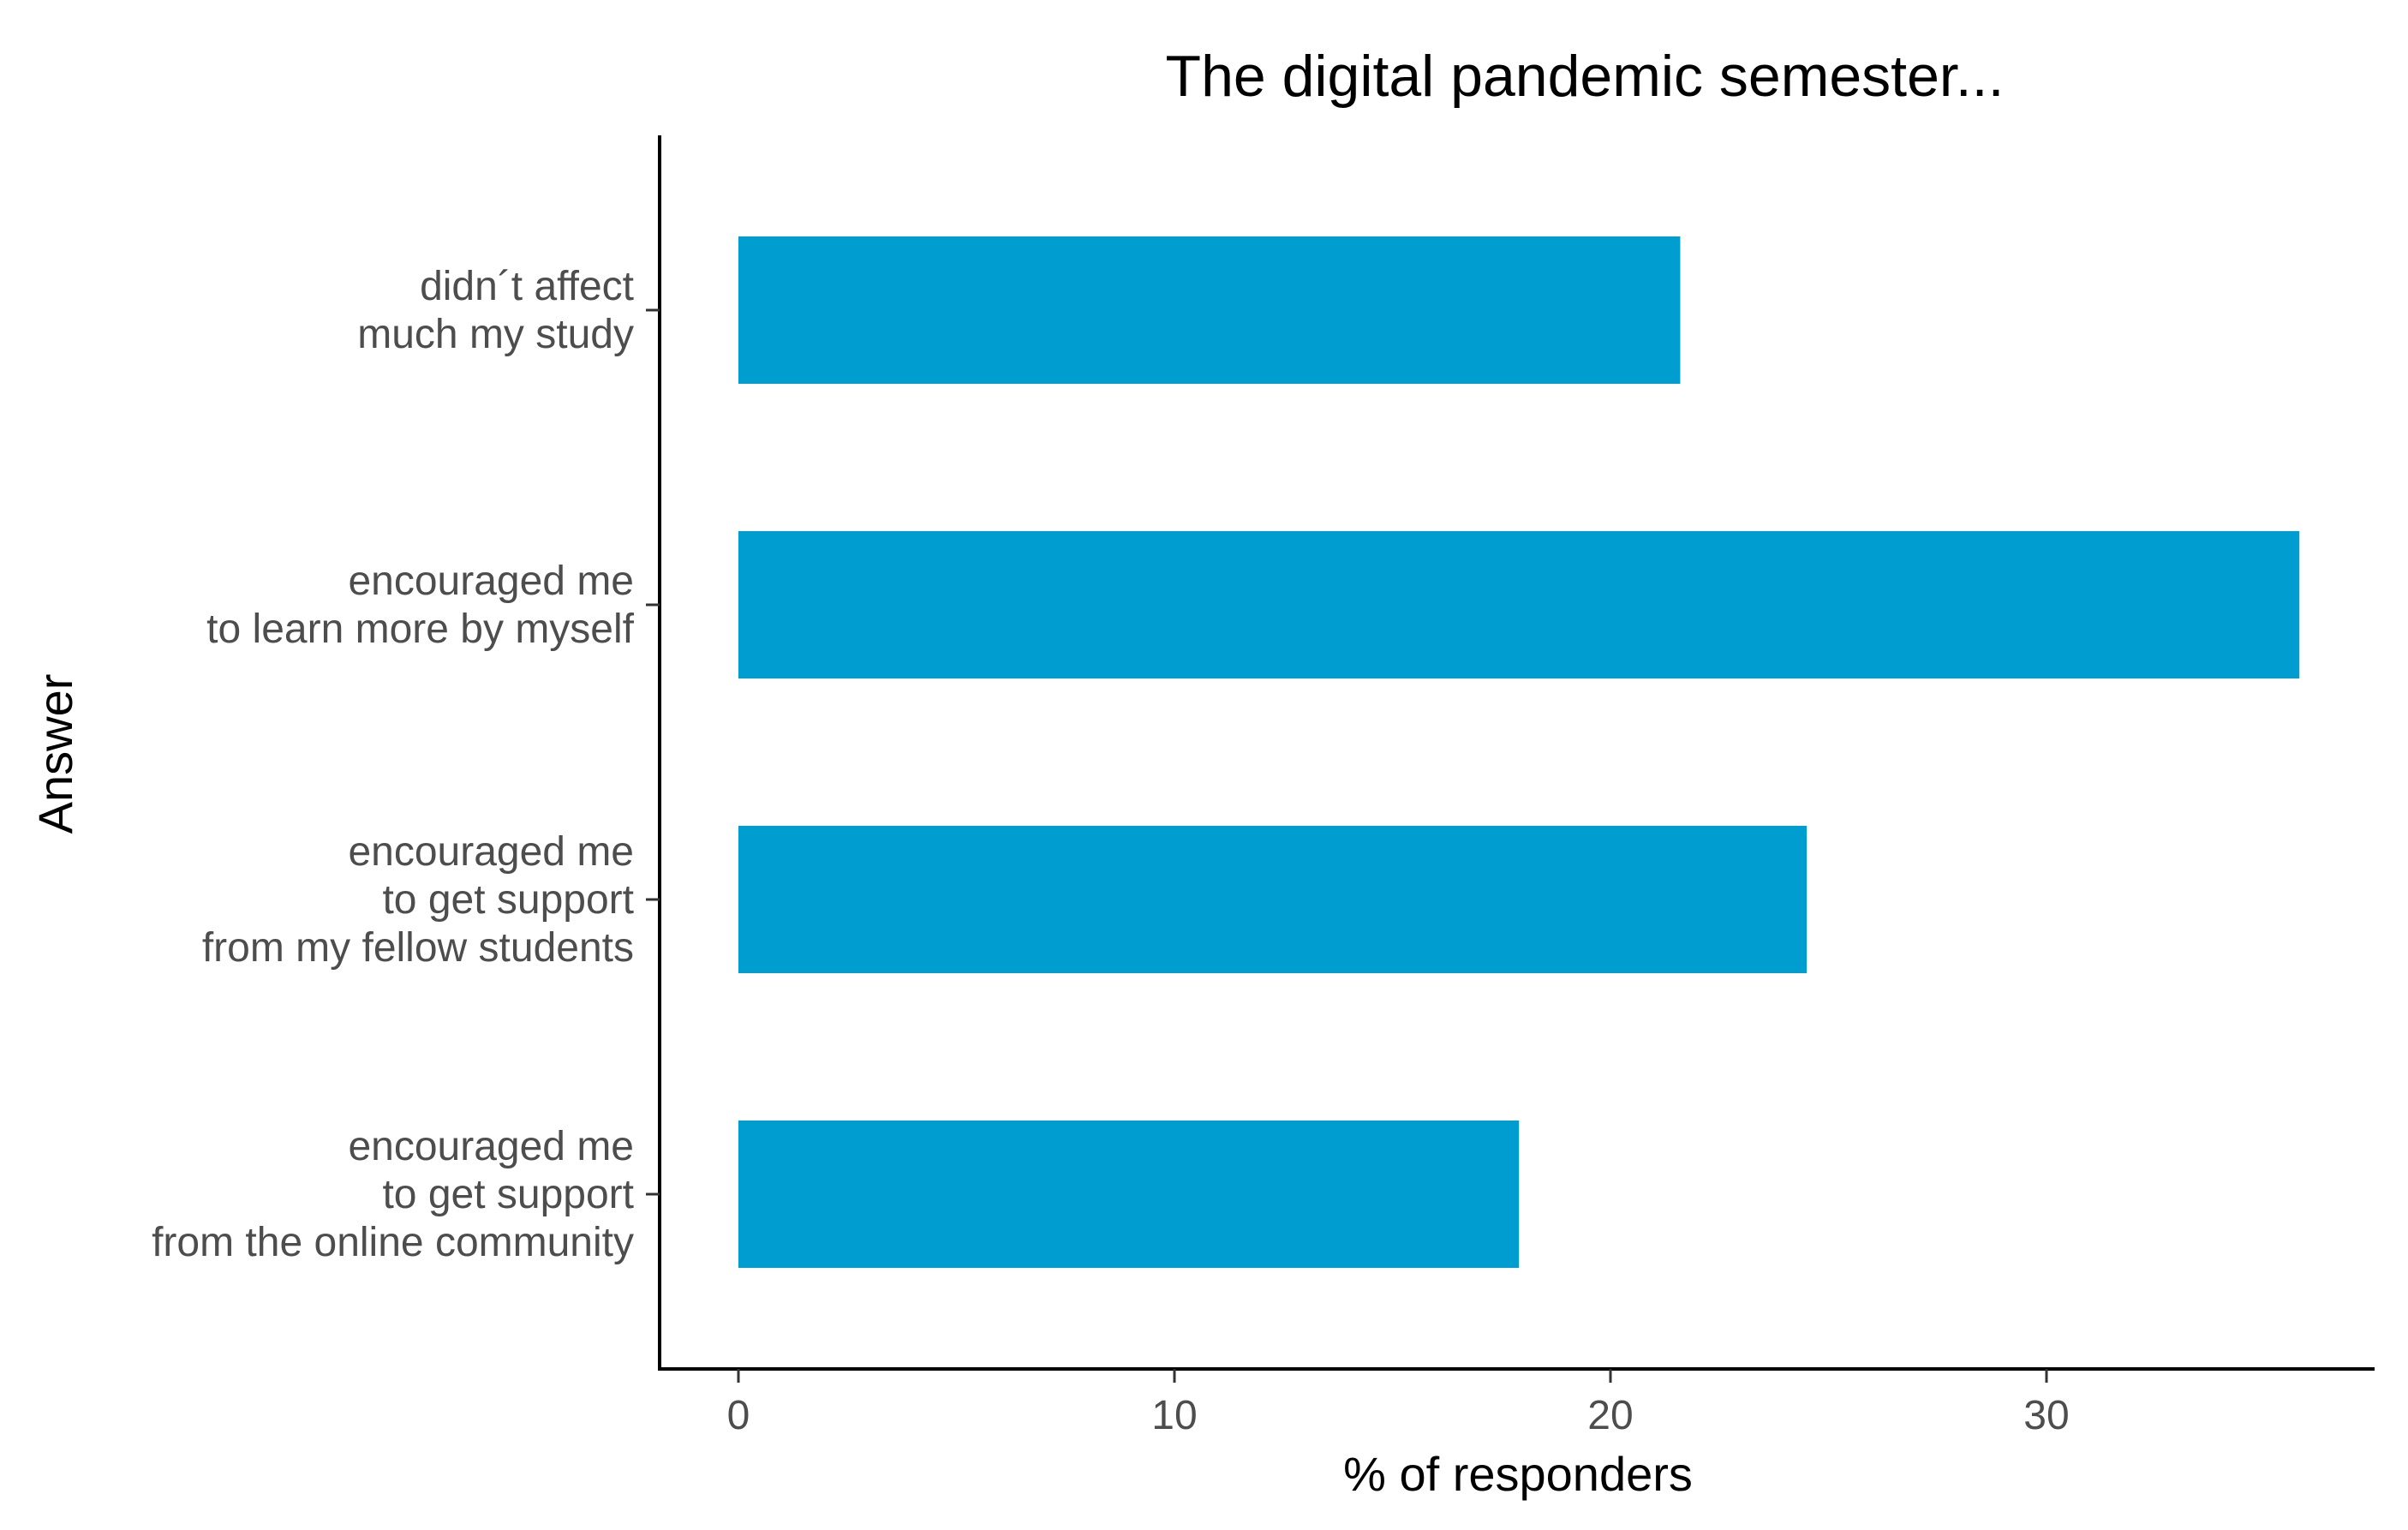  What do you see at coordinates (527, 286) in the screenshot?
I see `y-tick-label: didn´t affect` at bounding box center [527, 286].